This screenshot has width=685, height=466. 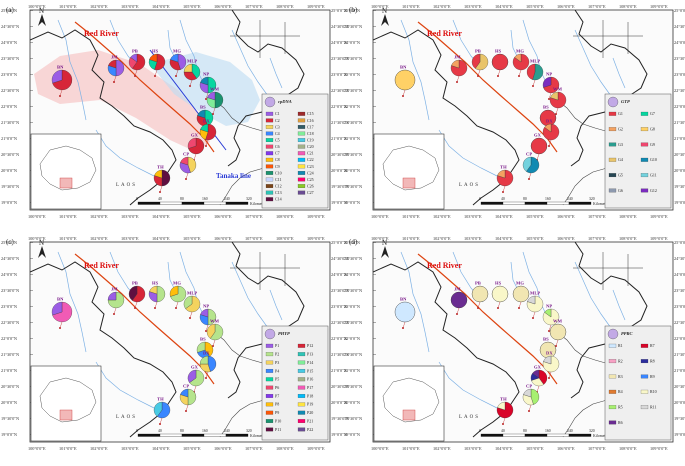 I want to click on latitude-label-left: 22°0'0"N, so click(x=9, y=106).